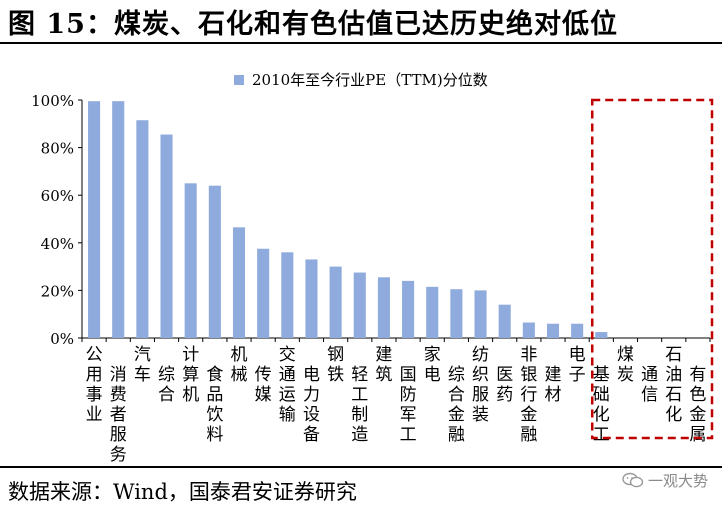 The height and width of the screenshot is (509, 722). I want to click on watermark: 一观大势, so click(665, 480).